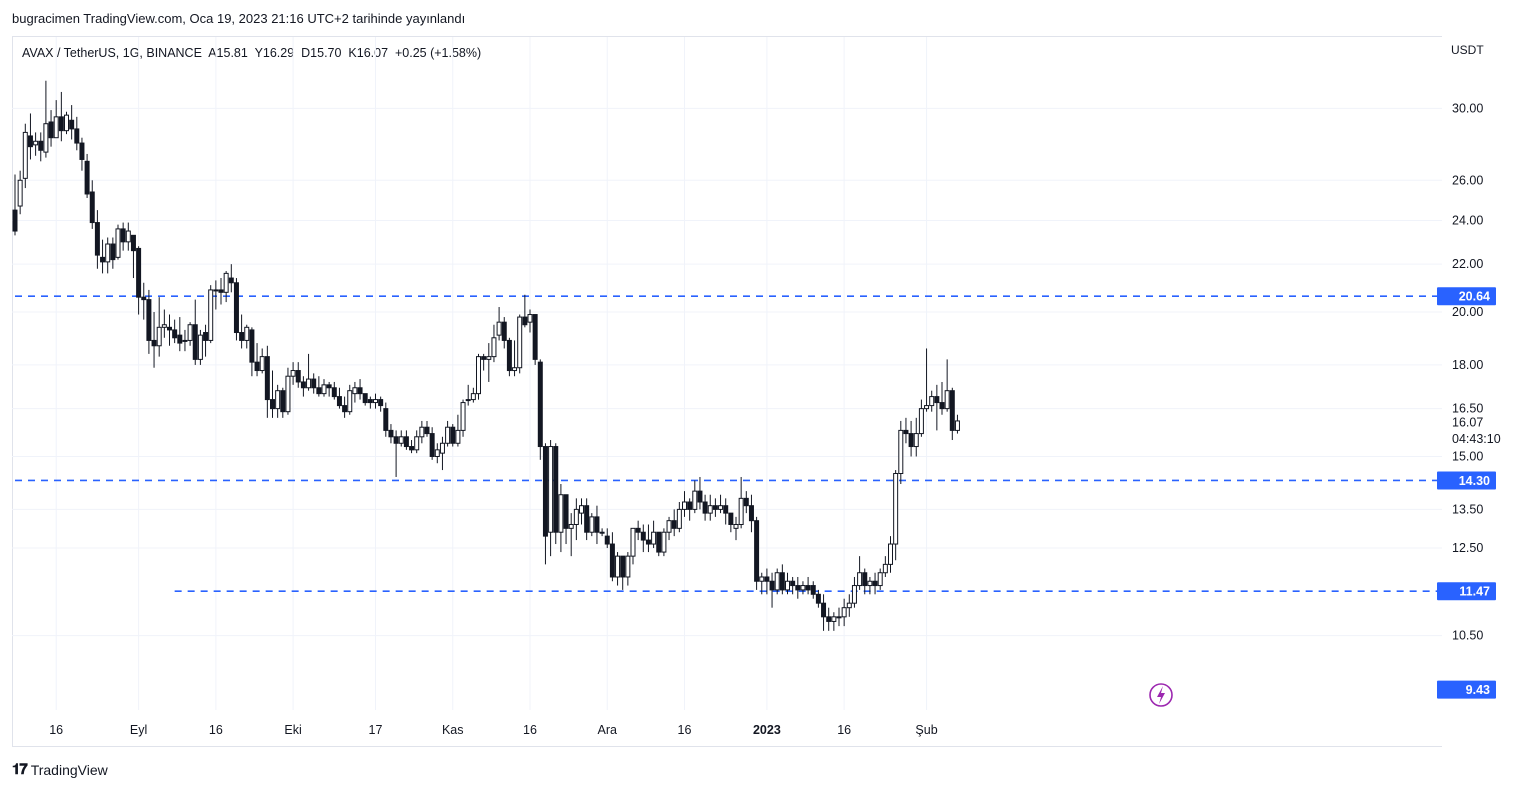 Image resolution: width=1536 pixels, height=791 pixels. Describe the element at coordinates (60, 769) in the screenshot. I see `tradingview-brand: 𝟏𝟕 TradingView` at that location.